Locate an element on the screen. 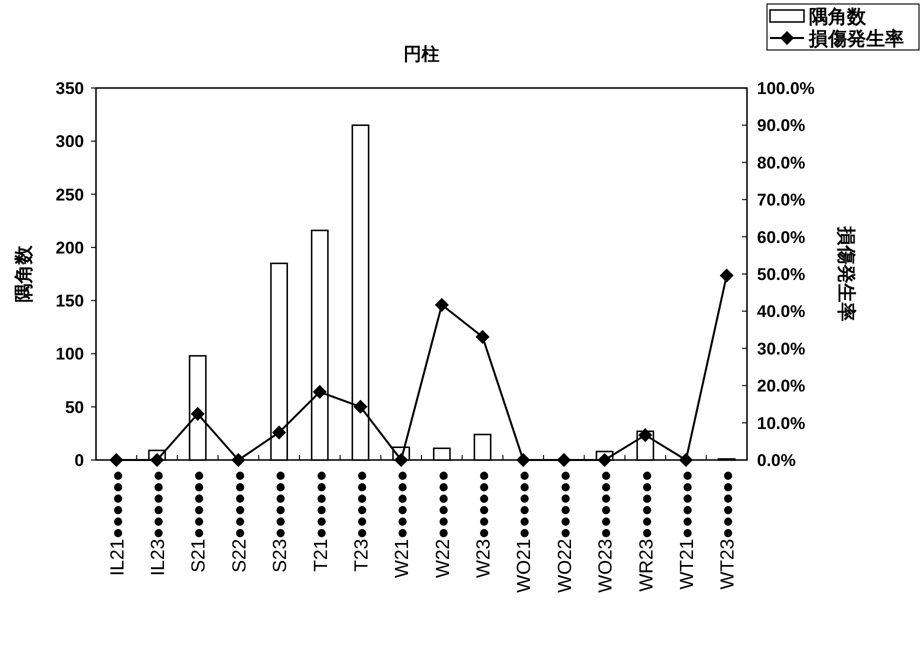 This screenshot has height=663, width=923. y2-tick-label: 0.0% is located at coordinates (776, 460).